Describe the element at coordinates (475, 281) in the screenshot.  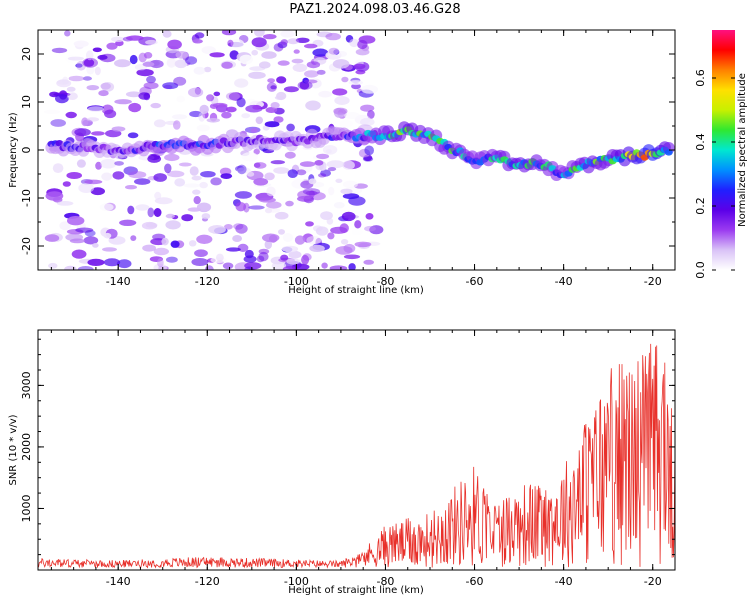
I see `spectrogram-x-tick-label: -60` at that location.